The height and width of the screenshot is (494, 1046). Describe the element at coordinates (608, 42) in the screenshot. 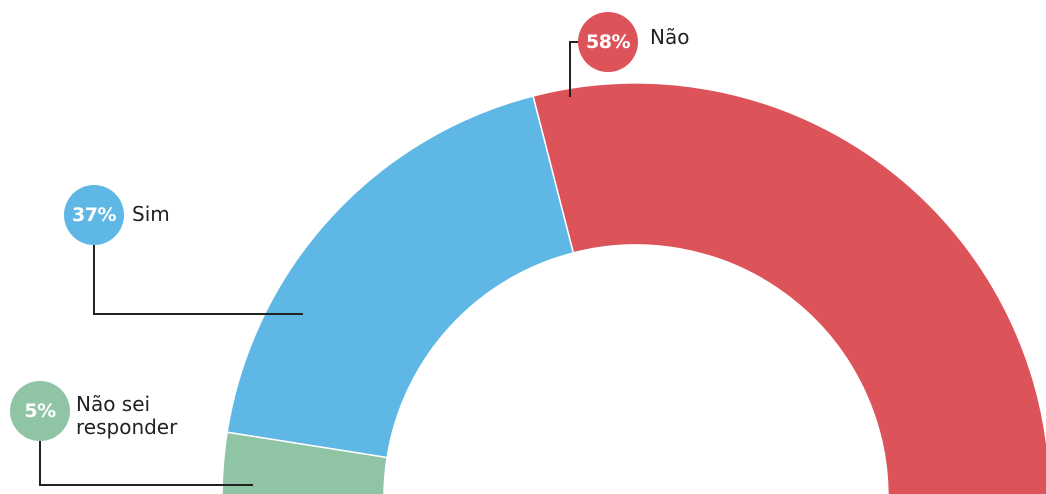

I see `value-label: 58%` at that location.